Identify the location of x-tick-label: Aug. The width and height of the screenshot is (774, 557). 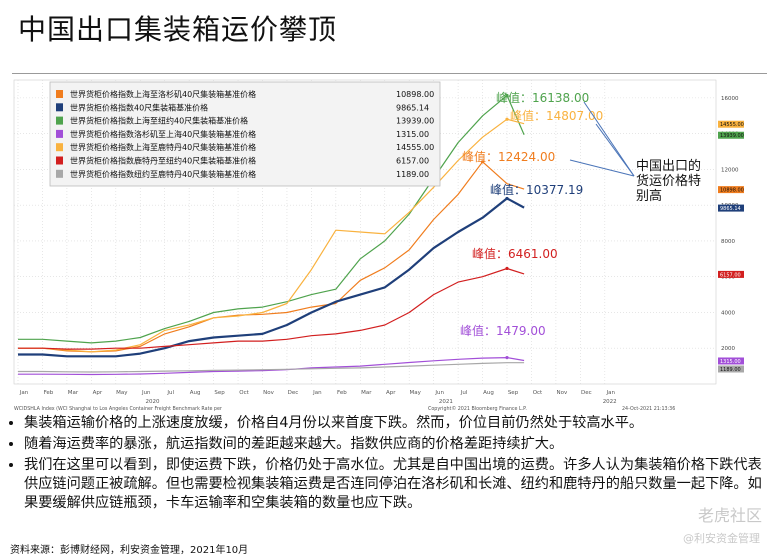
(488, 393).